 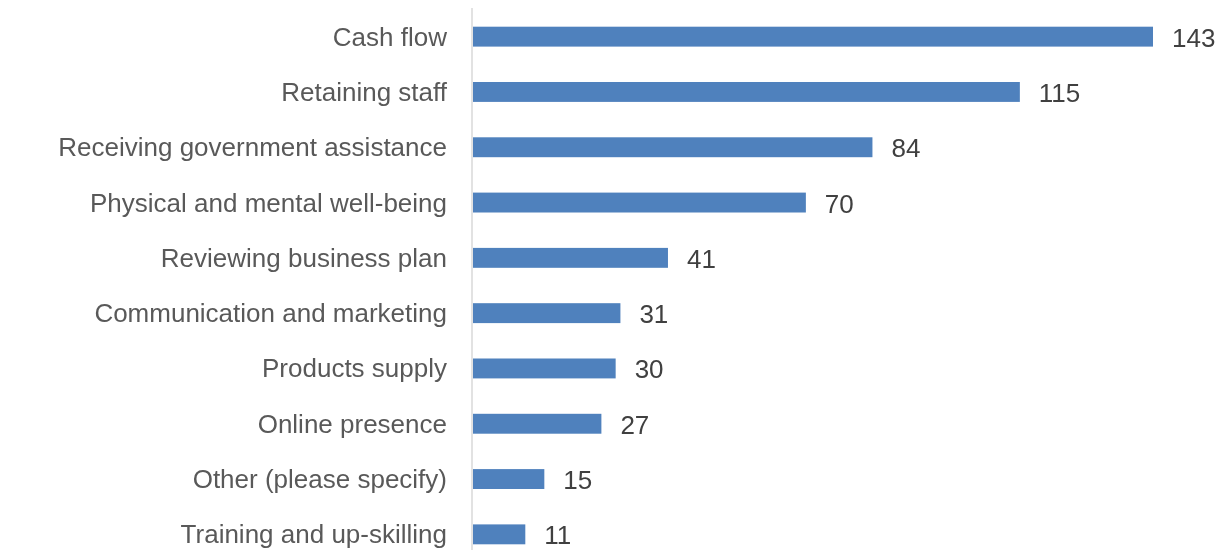 I want to click on data-label: 30, so click(x=649, y=369).